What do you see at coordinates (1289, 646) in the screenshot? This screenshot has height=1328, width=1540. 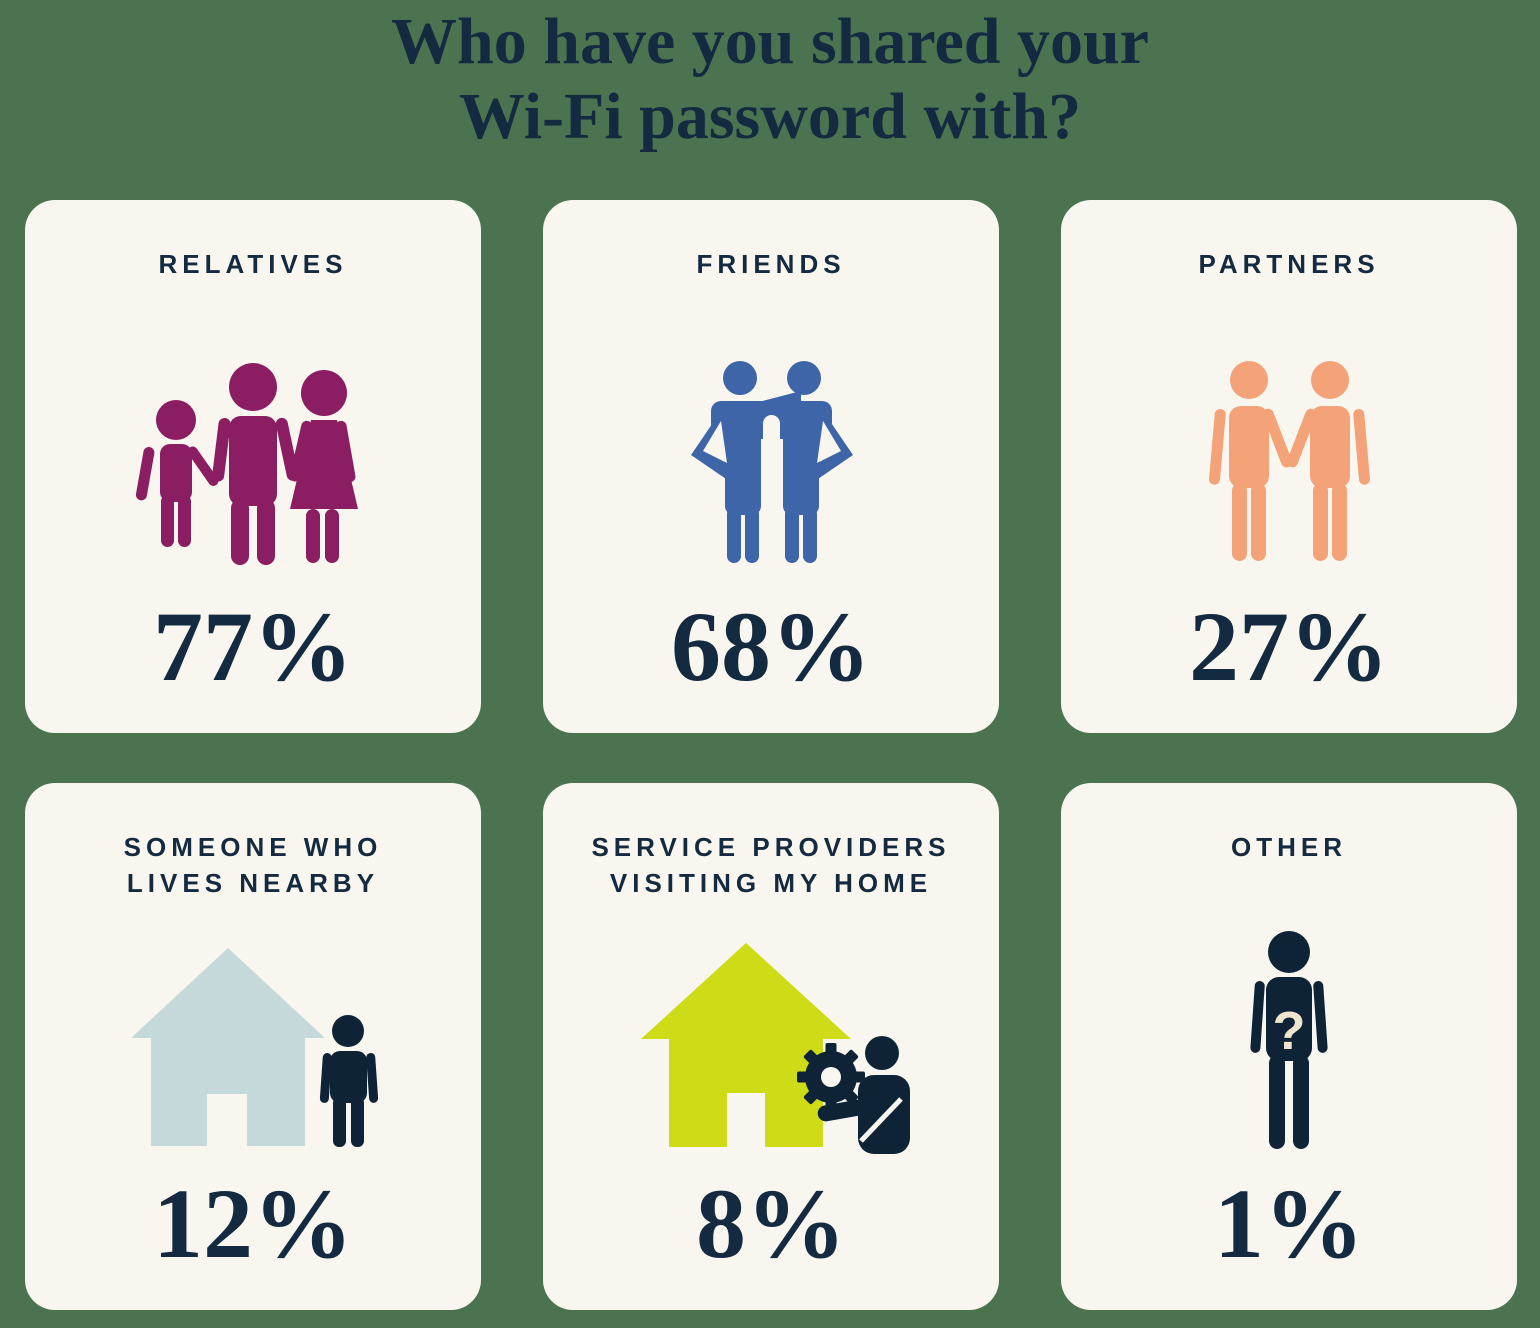 I see `card-value: 27%` at bounding box center [1289, 646].